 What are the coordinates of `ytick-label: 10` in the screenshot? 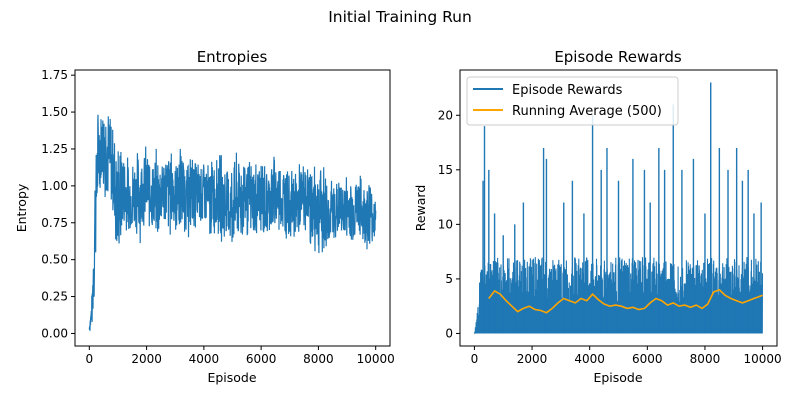 It's located at (445, 224).